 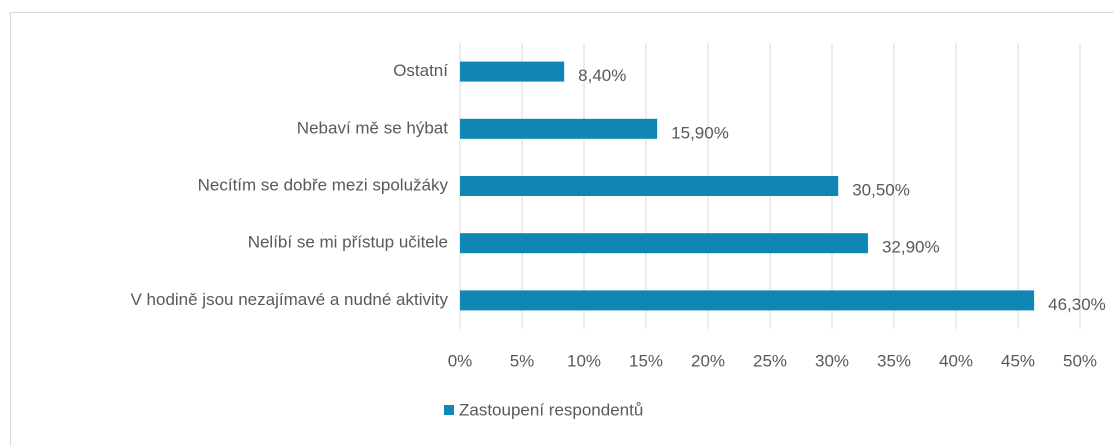 I want to click on y-tick-label: Nebaví mě se hýbat, so click(x=372, y=127).